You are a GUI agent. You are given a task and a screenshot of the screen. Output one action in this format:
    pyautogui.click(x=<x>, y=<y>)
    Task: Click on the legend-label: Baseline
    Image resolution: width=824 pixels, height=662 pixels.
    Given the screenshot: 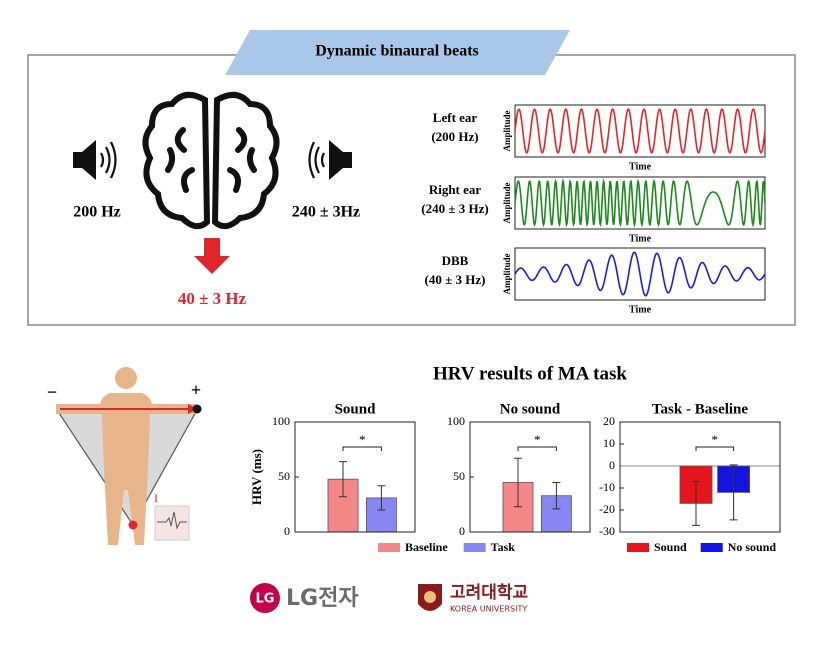 What is the action you would take?
    pyautogui.click(x=426, y=547)
    